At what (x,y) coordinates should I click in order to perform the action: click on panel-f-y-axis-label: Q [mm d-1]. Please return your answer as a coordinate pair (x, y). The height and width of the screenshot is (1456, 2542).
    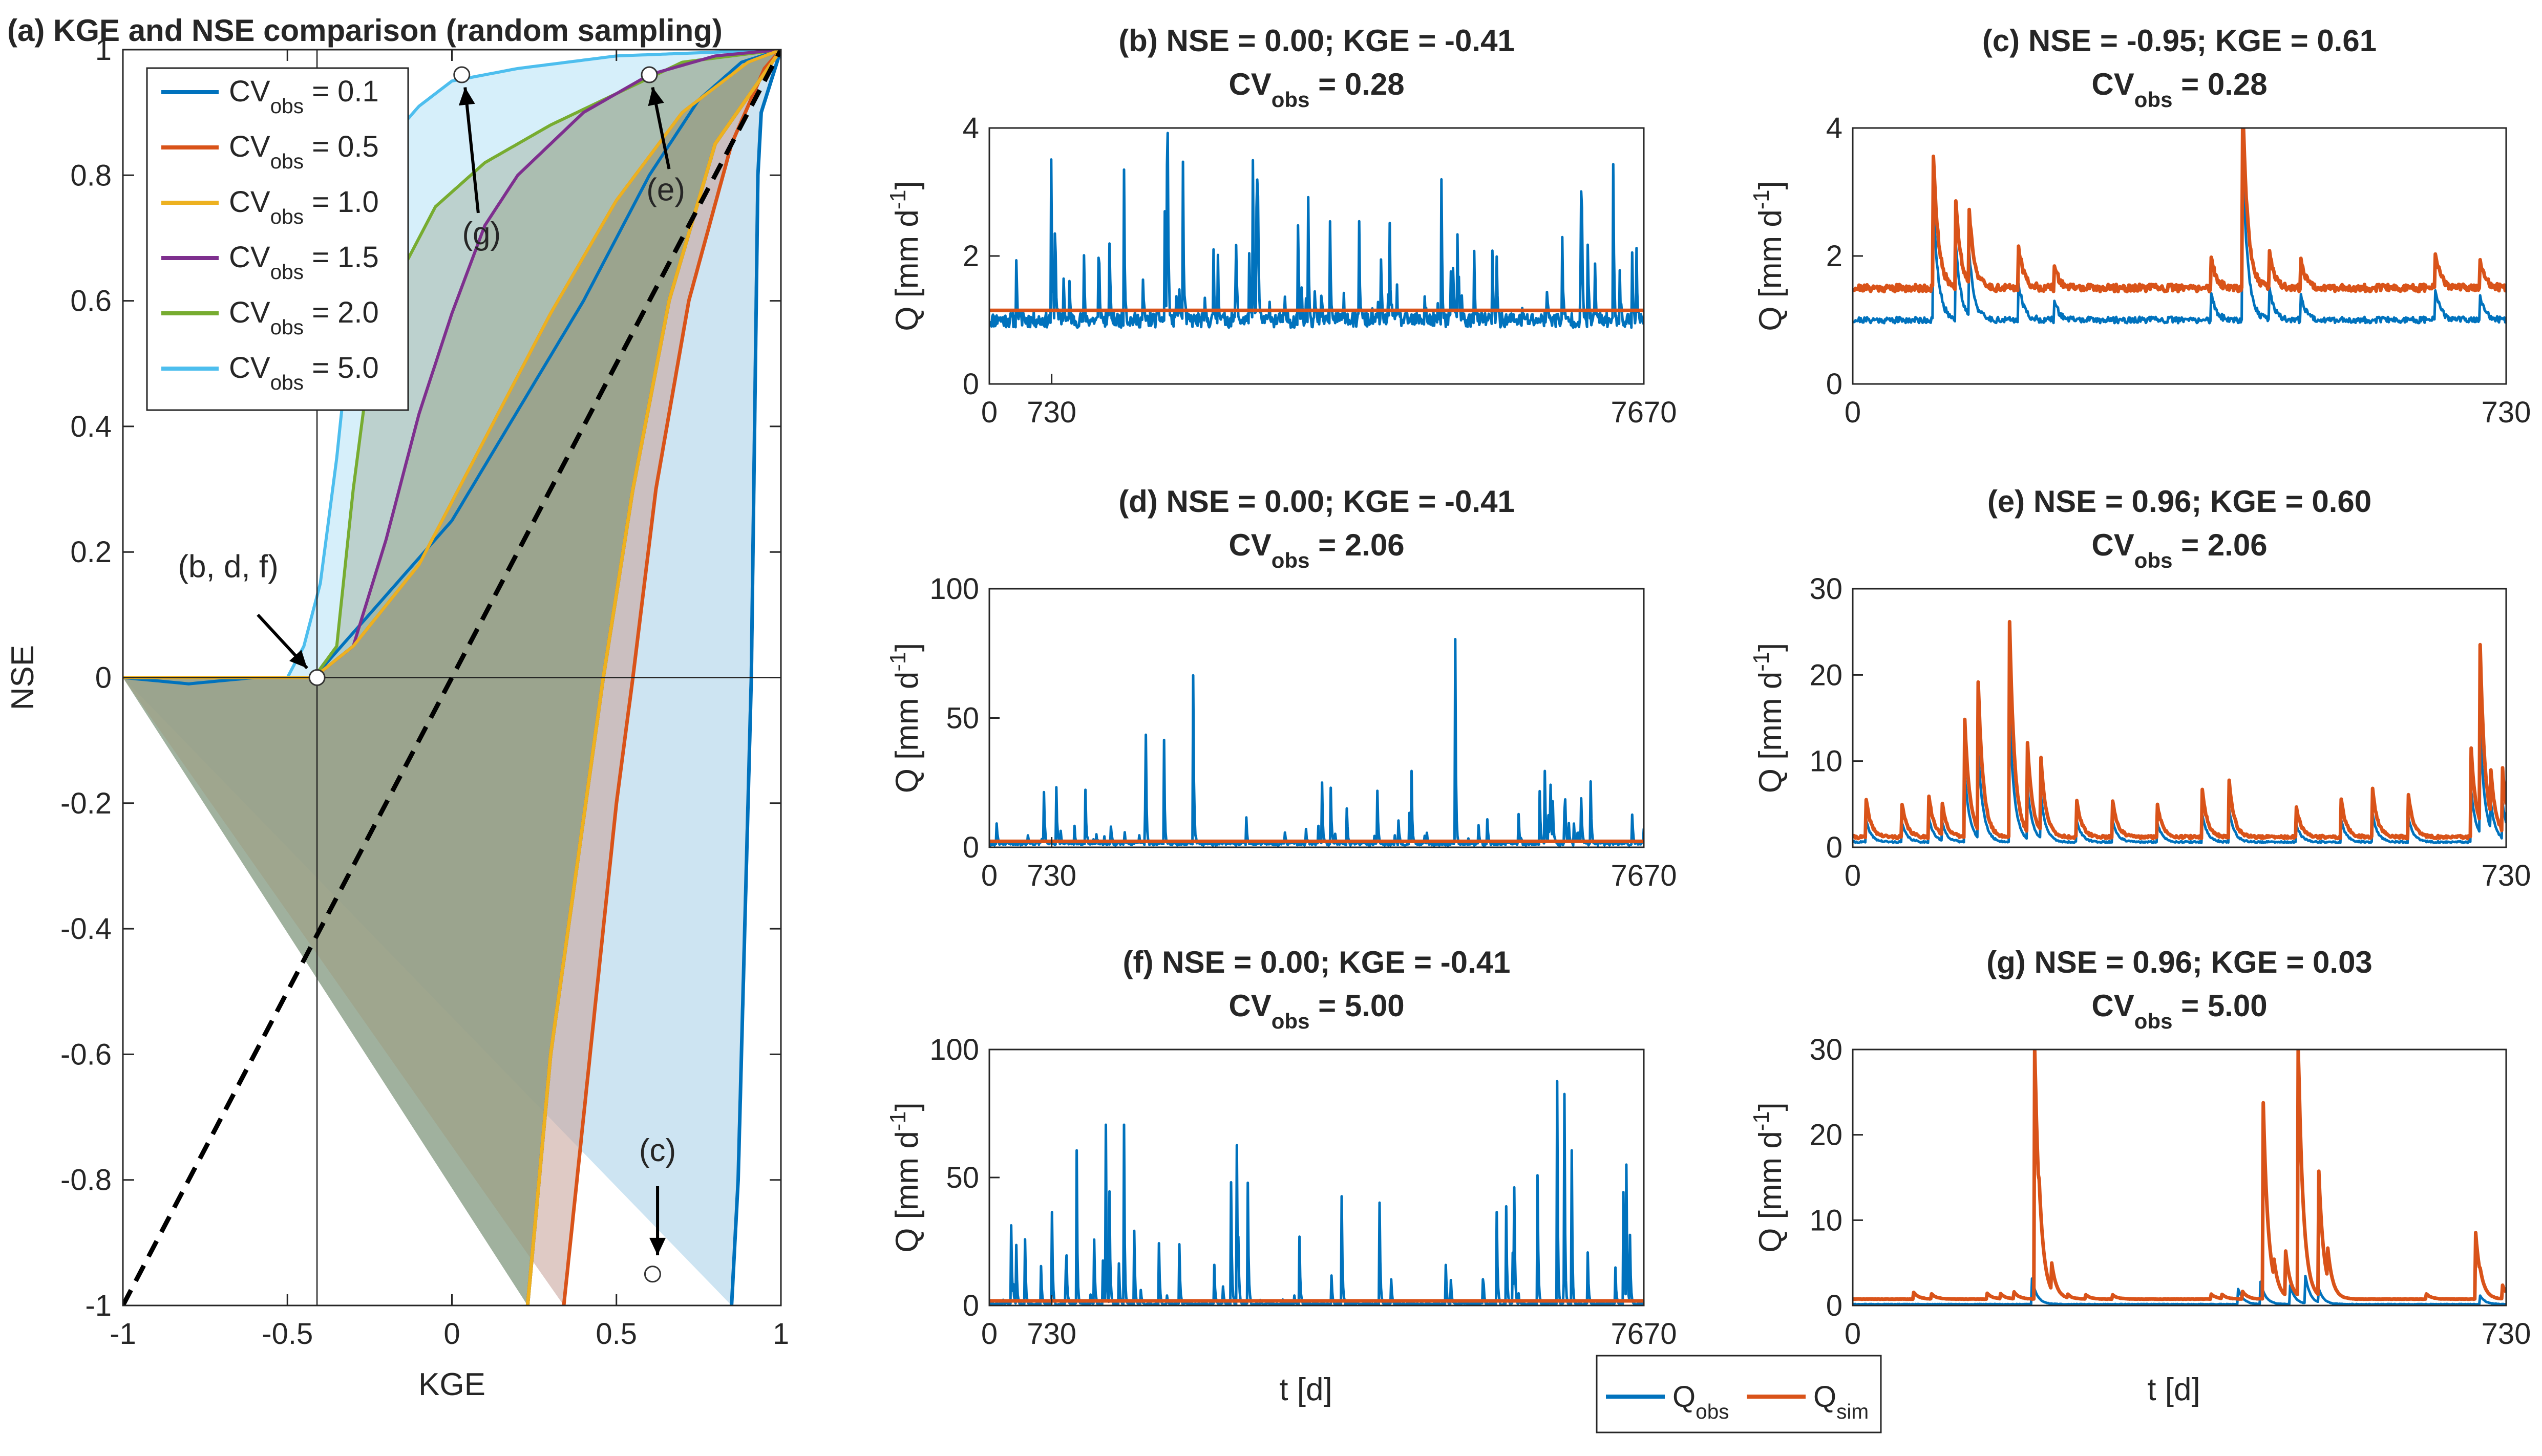
    Looking at the image, I should click on (906, 1177).